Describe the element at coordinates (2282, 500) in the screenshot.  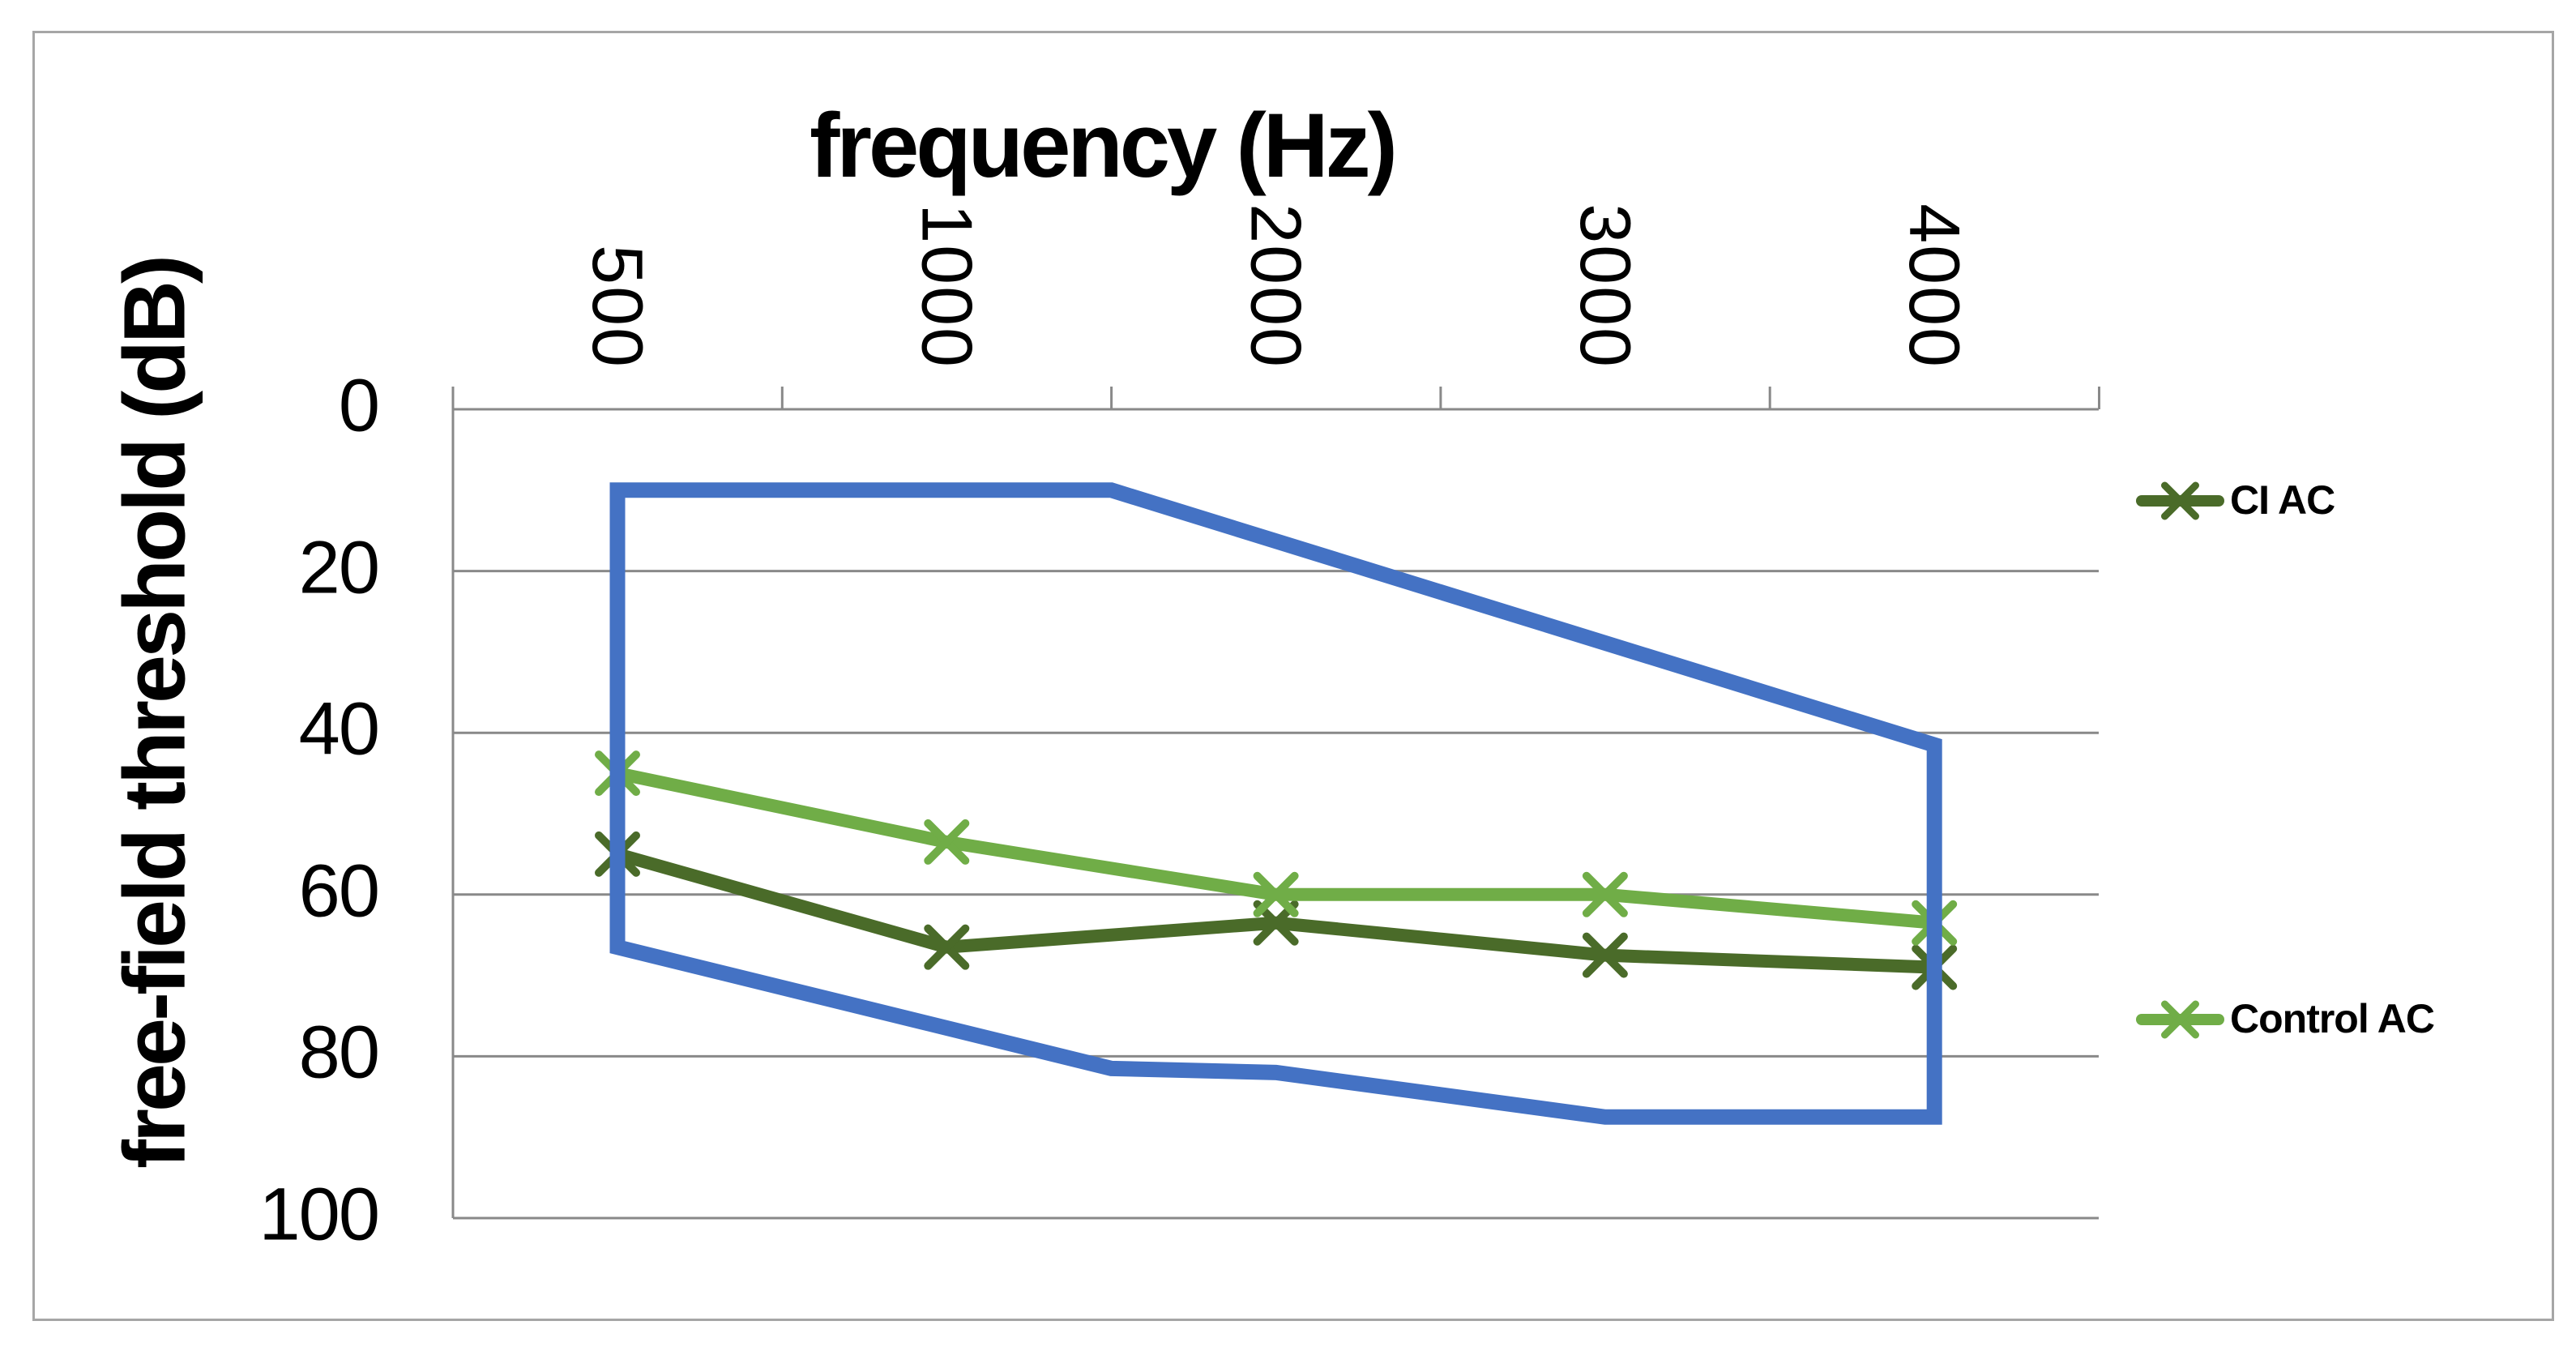
I see `legend-label-ci-ac: CI AC` at that location.